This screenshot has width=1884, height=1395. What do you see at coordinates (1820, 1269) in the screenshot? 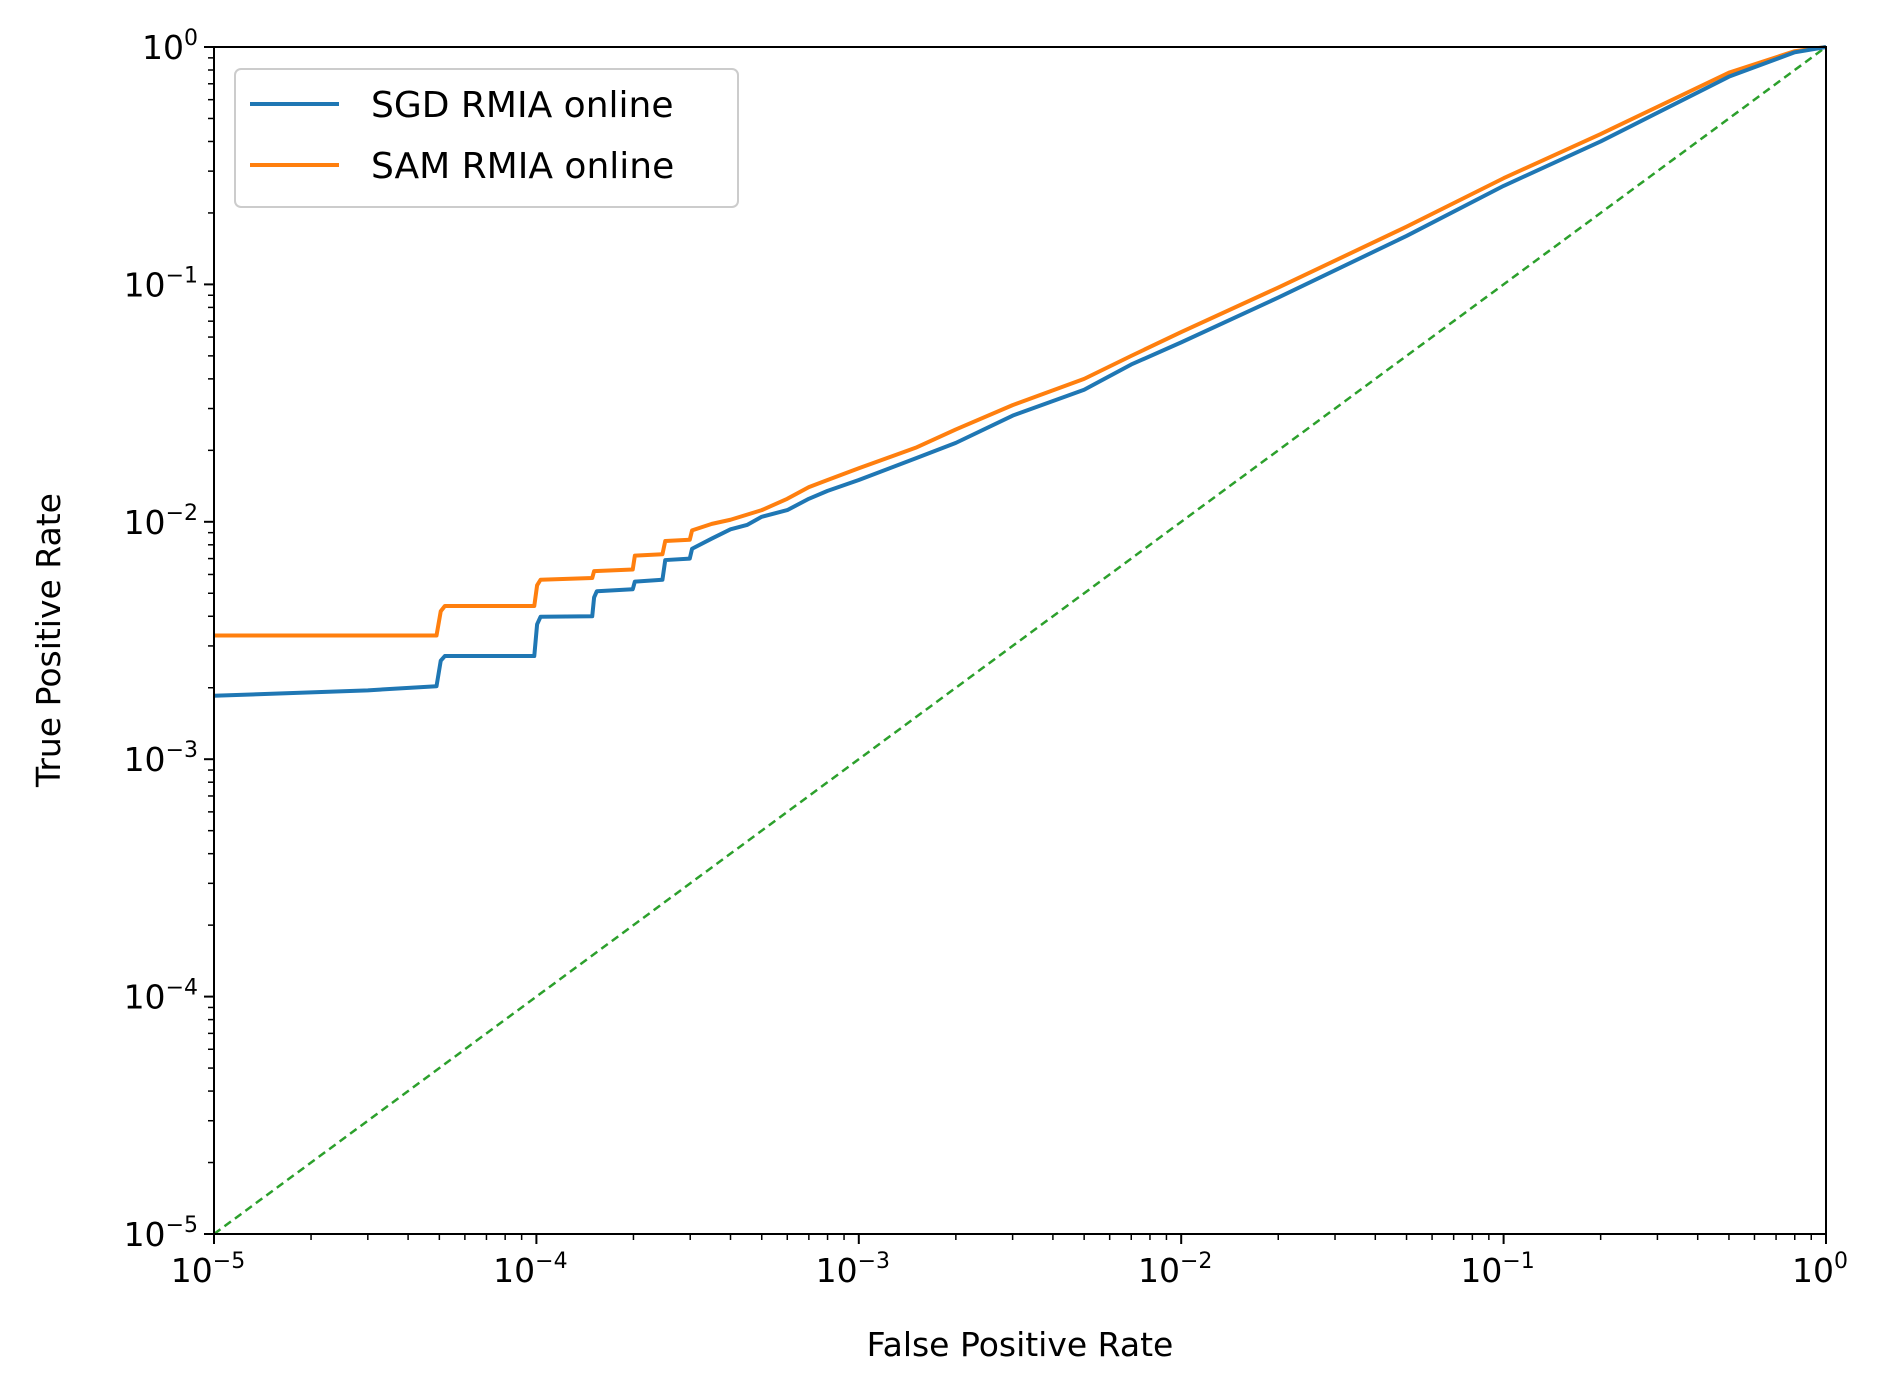
I see `x-tick-label: 10⁰` at bounding box center [1820, 1269].